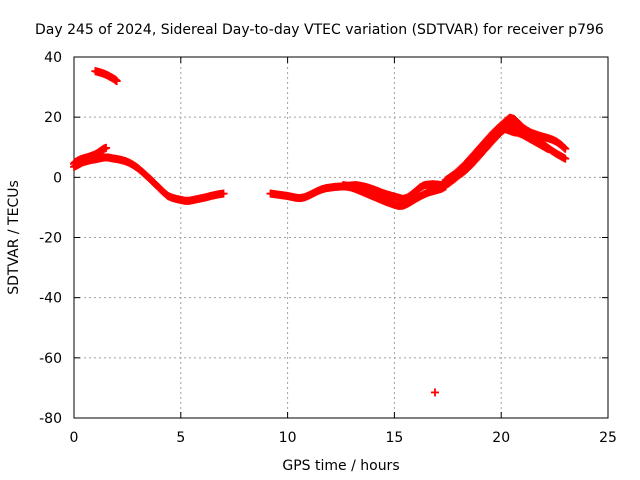 The image size is (640, 480). What do you see at coordinates (288, 438) in the screenshot?
I see `x-tick-label: 10` at bounding box center [288, 438].